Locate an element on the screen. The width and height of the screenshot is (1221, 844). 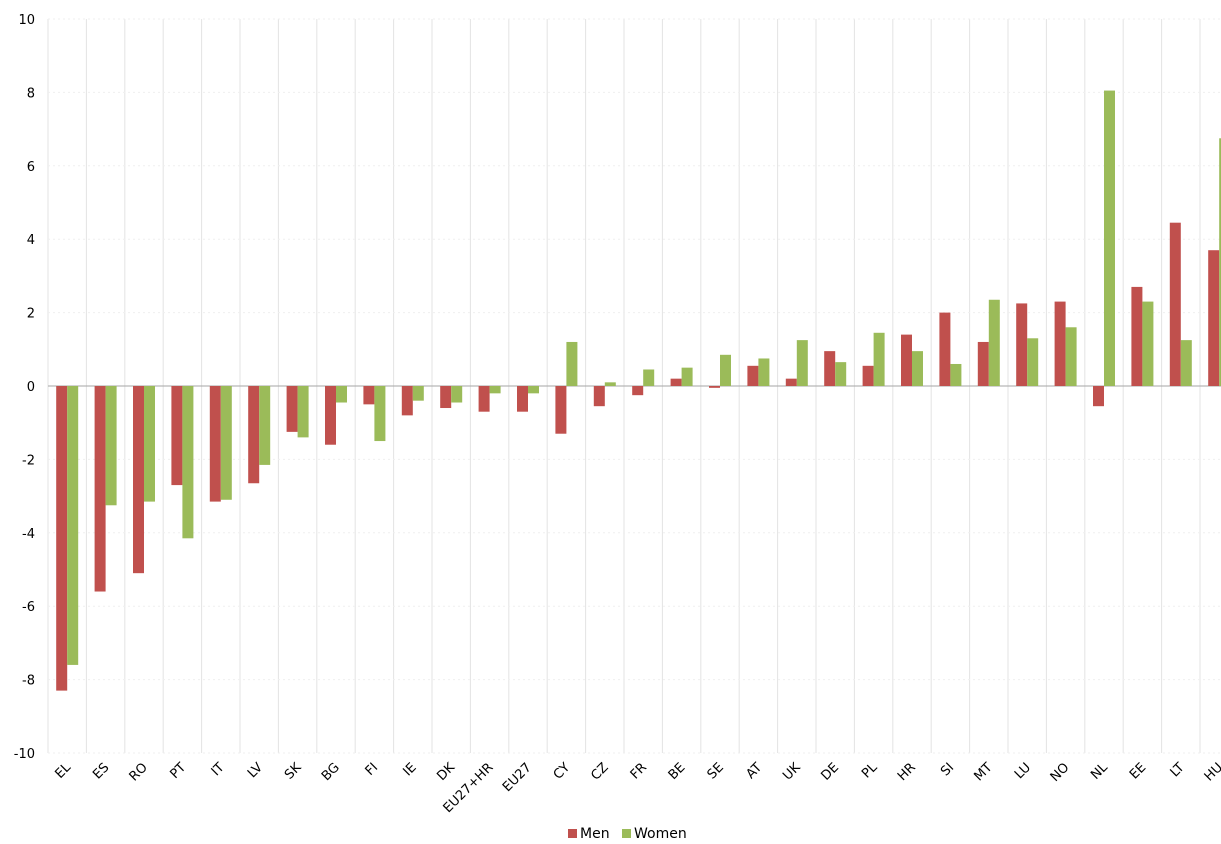
x-tick-label: EU27 is located at coordinates (517, 777).